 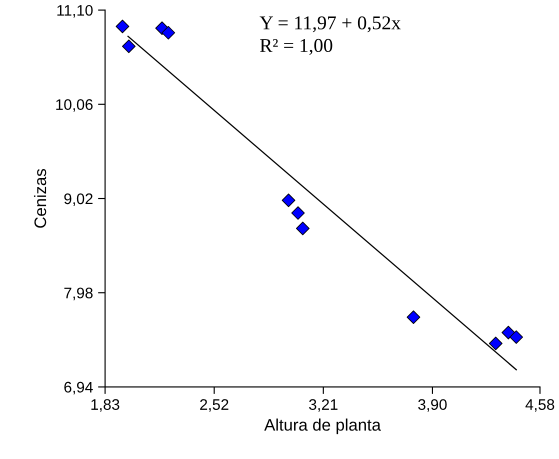 What do you see at coordinates (78, 294) in the screenshot?
I see `y-tick-label: 7,98` at bounding box center [78, 294].